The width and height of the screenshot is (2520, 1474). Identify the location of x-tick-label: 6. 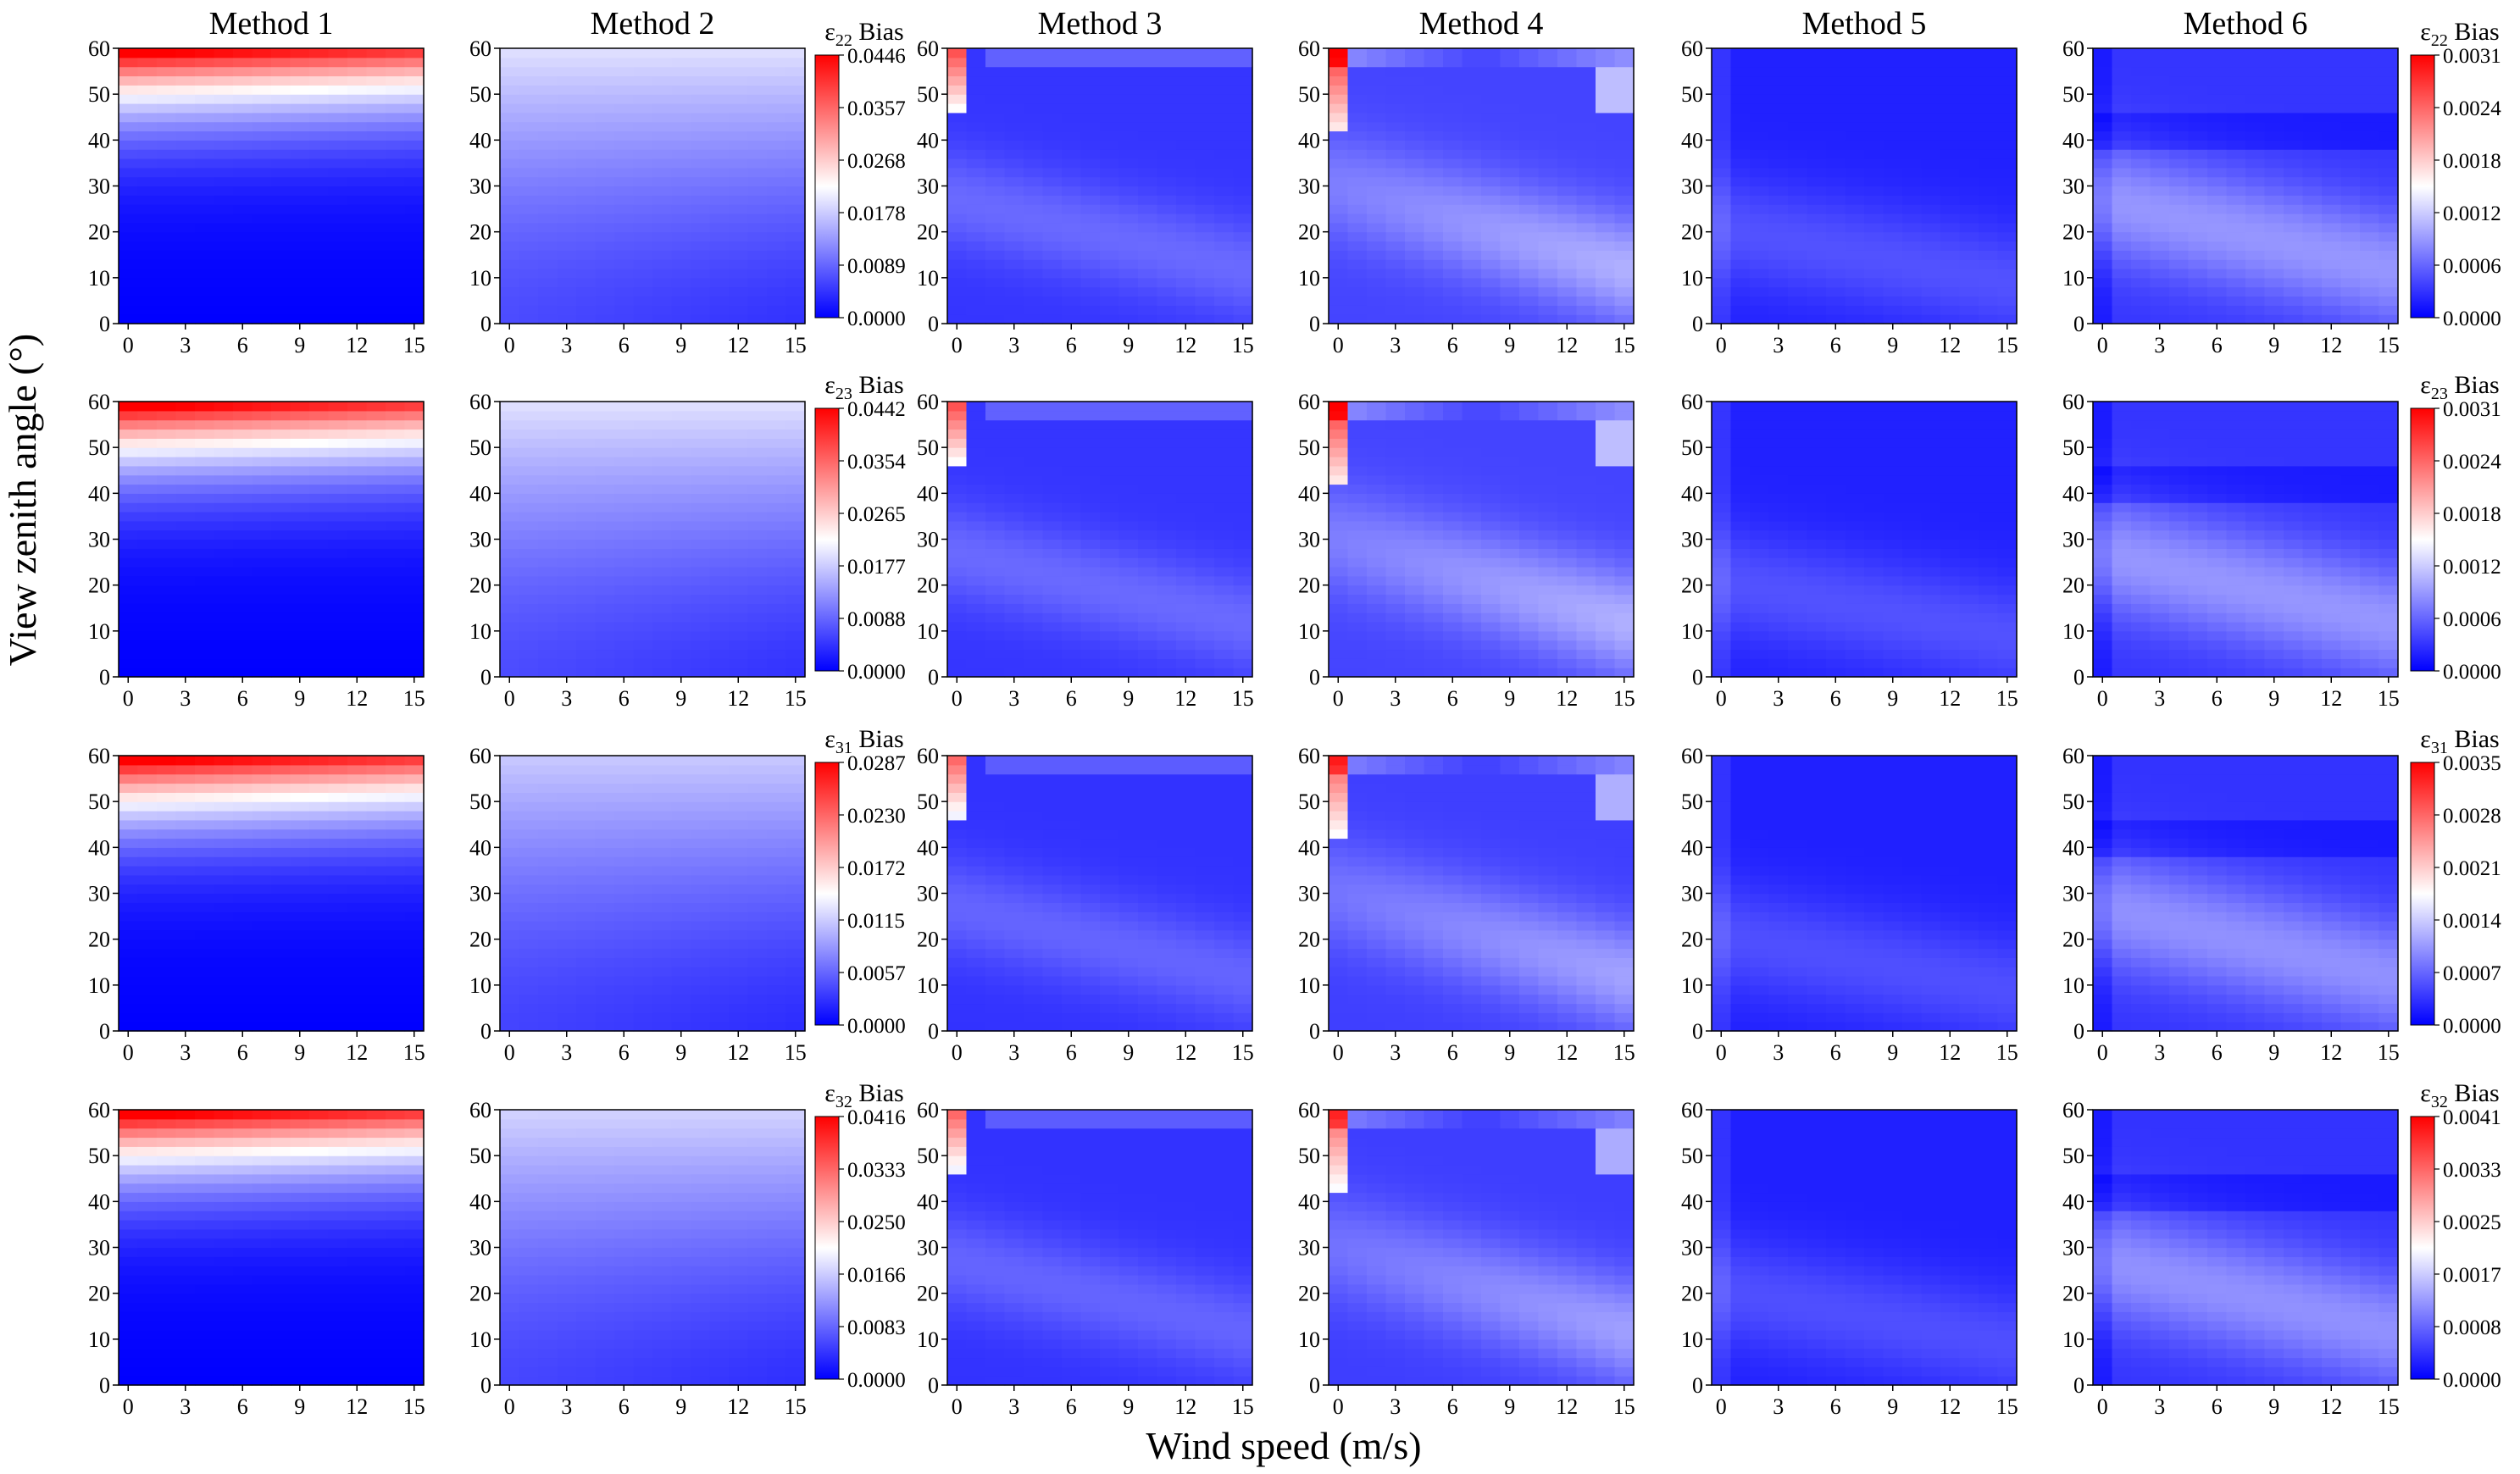
(1072, 698).